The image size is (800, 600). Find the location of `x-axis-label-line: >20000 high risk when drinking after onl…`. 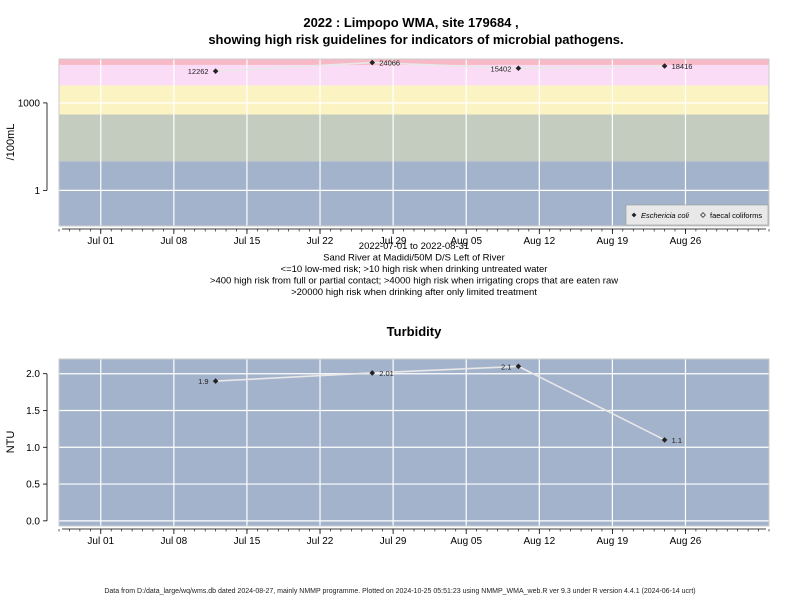

x-axis-label-line: >20000 high risk when drinking after onl… is located at coordinates (414, 292).